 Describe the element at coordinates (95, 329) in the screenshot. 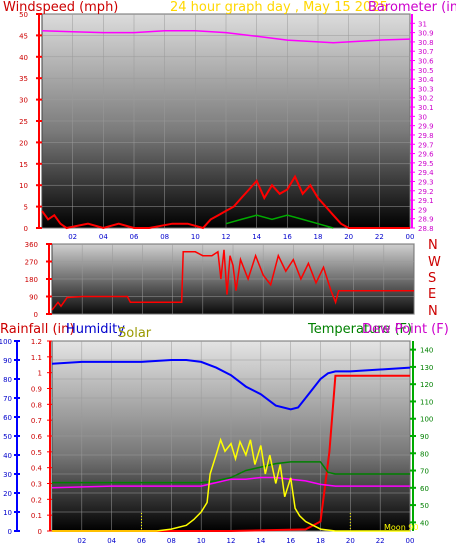

I see `humidity-axis-label: Humidity` at that location.